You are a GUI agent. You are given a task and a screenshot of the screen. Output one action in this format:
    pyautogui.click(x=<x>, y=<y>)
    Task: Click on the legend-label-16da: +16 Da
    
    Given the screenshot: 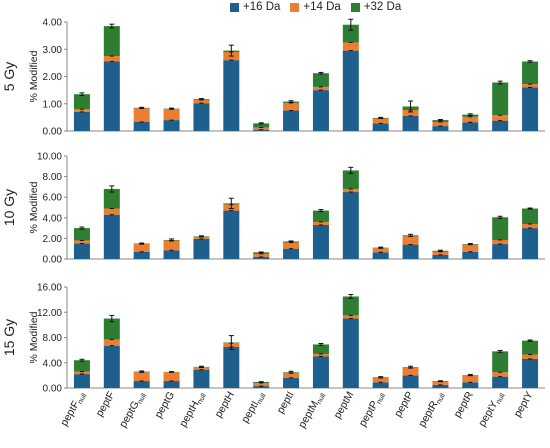 What is the action you would take?
    pyautogui.click(x=261, y=7)
    